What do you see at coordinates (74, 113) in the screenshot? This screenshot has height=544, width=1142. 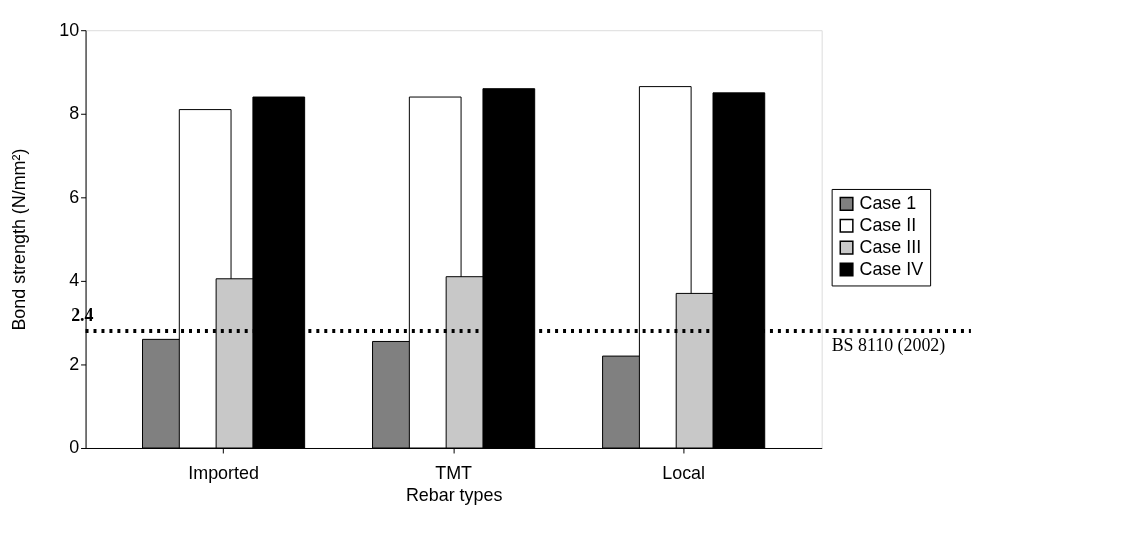 I see `y-tick-label: 8` at bounding box center [74, 113].